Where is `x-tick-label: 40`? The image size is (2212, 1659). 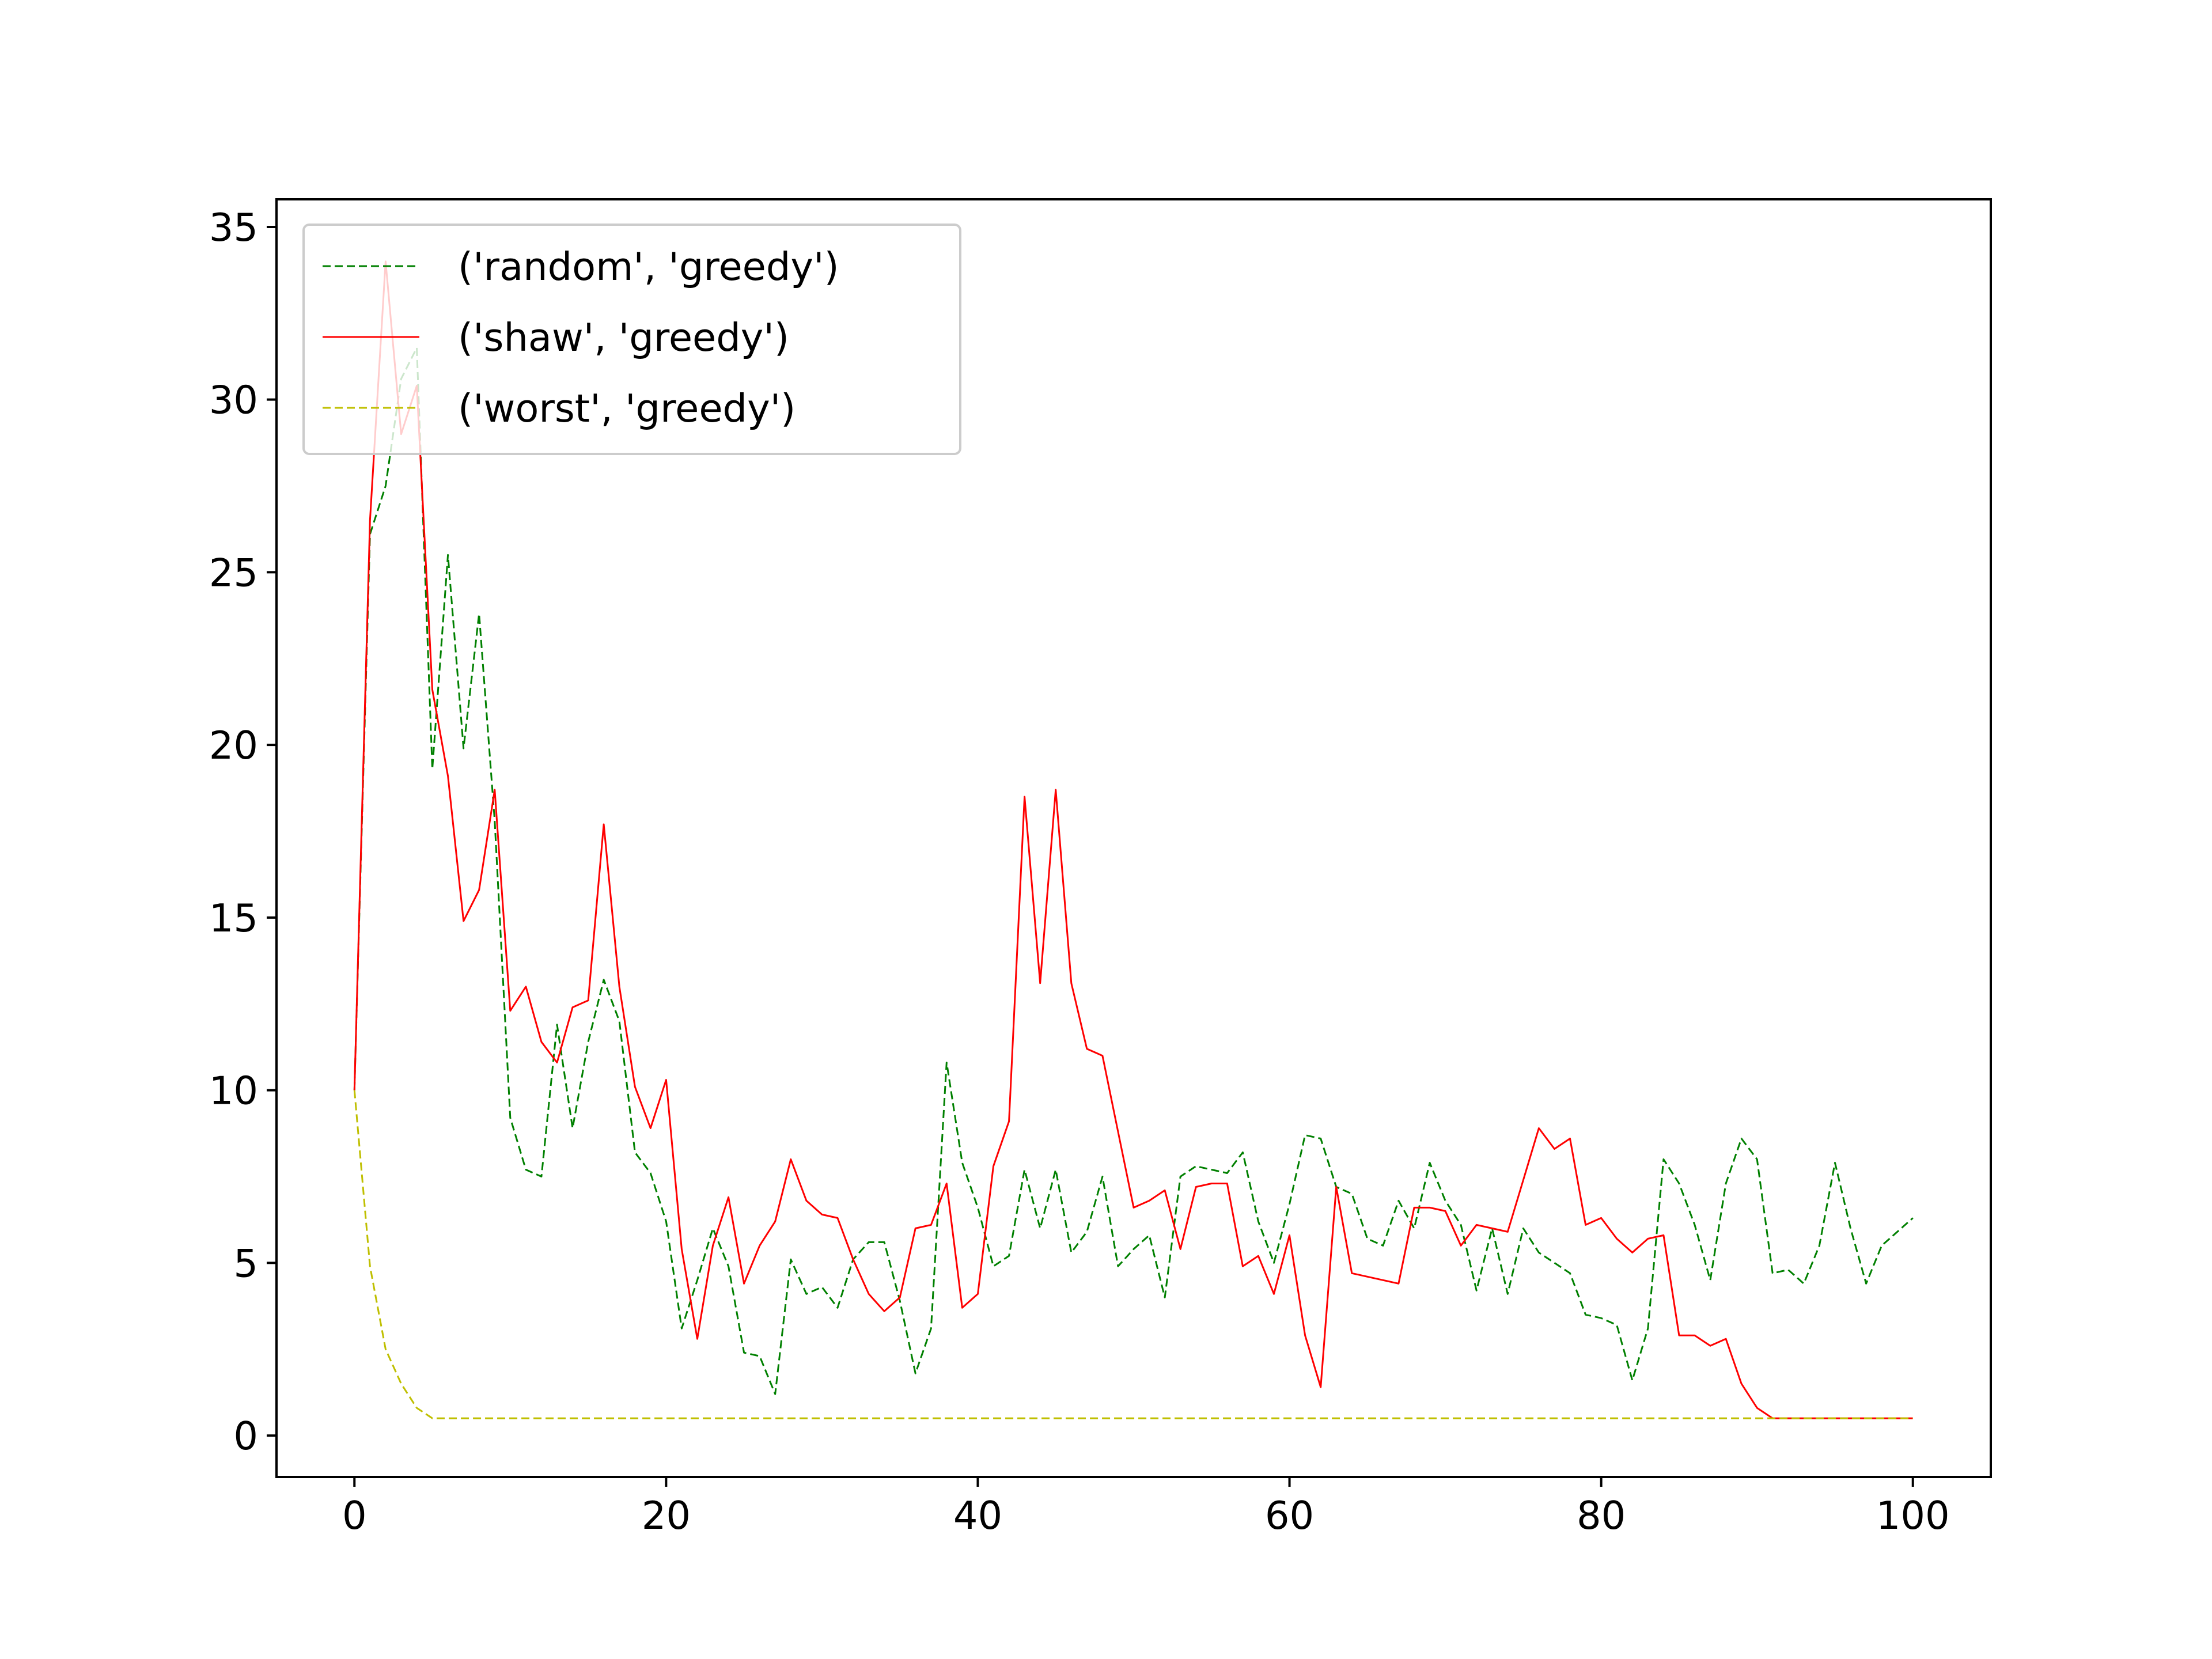 x-tick-label: 40 is located at coordinates (977, 1515).